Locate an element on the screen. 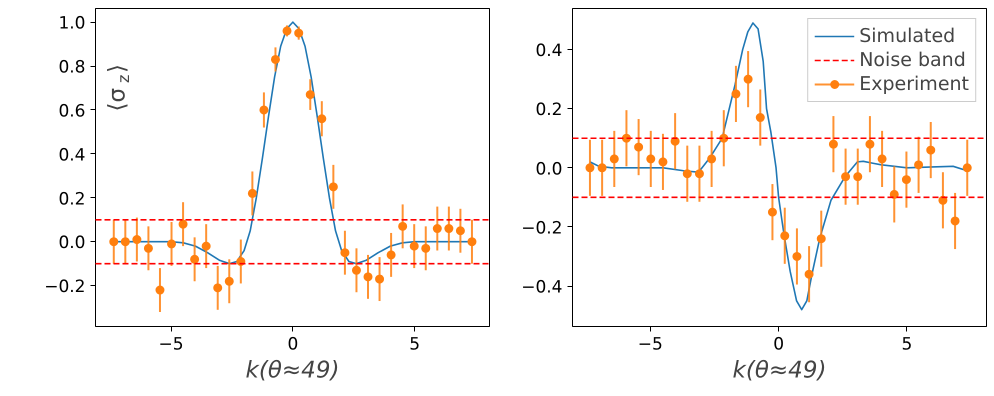 This screenshot has height=396, width=994. y-axis-title: ⟨σz⟩ is located at coordinates (118, 88).